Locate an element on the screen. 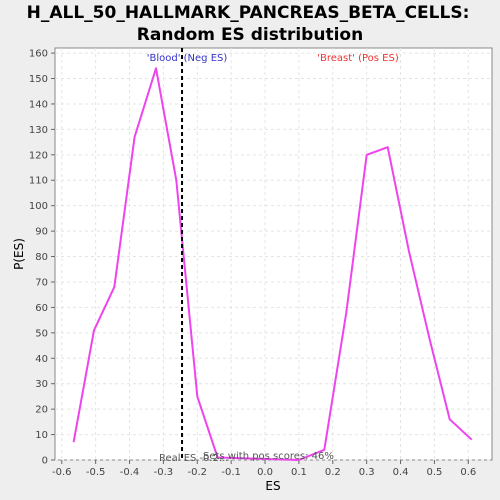 This screenshot has height=500, width=500. y-tick-label: 0 is located at coordinates (45, 461).